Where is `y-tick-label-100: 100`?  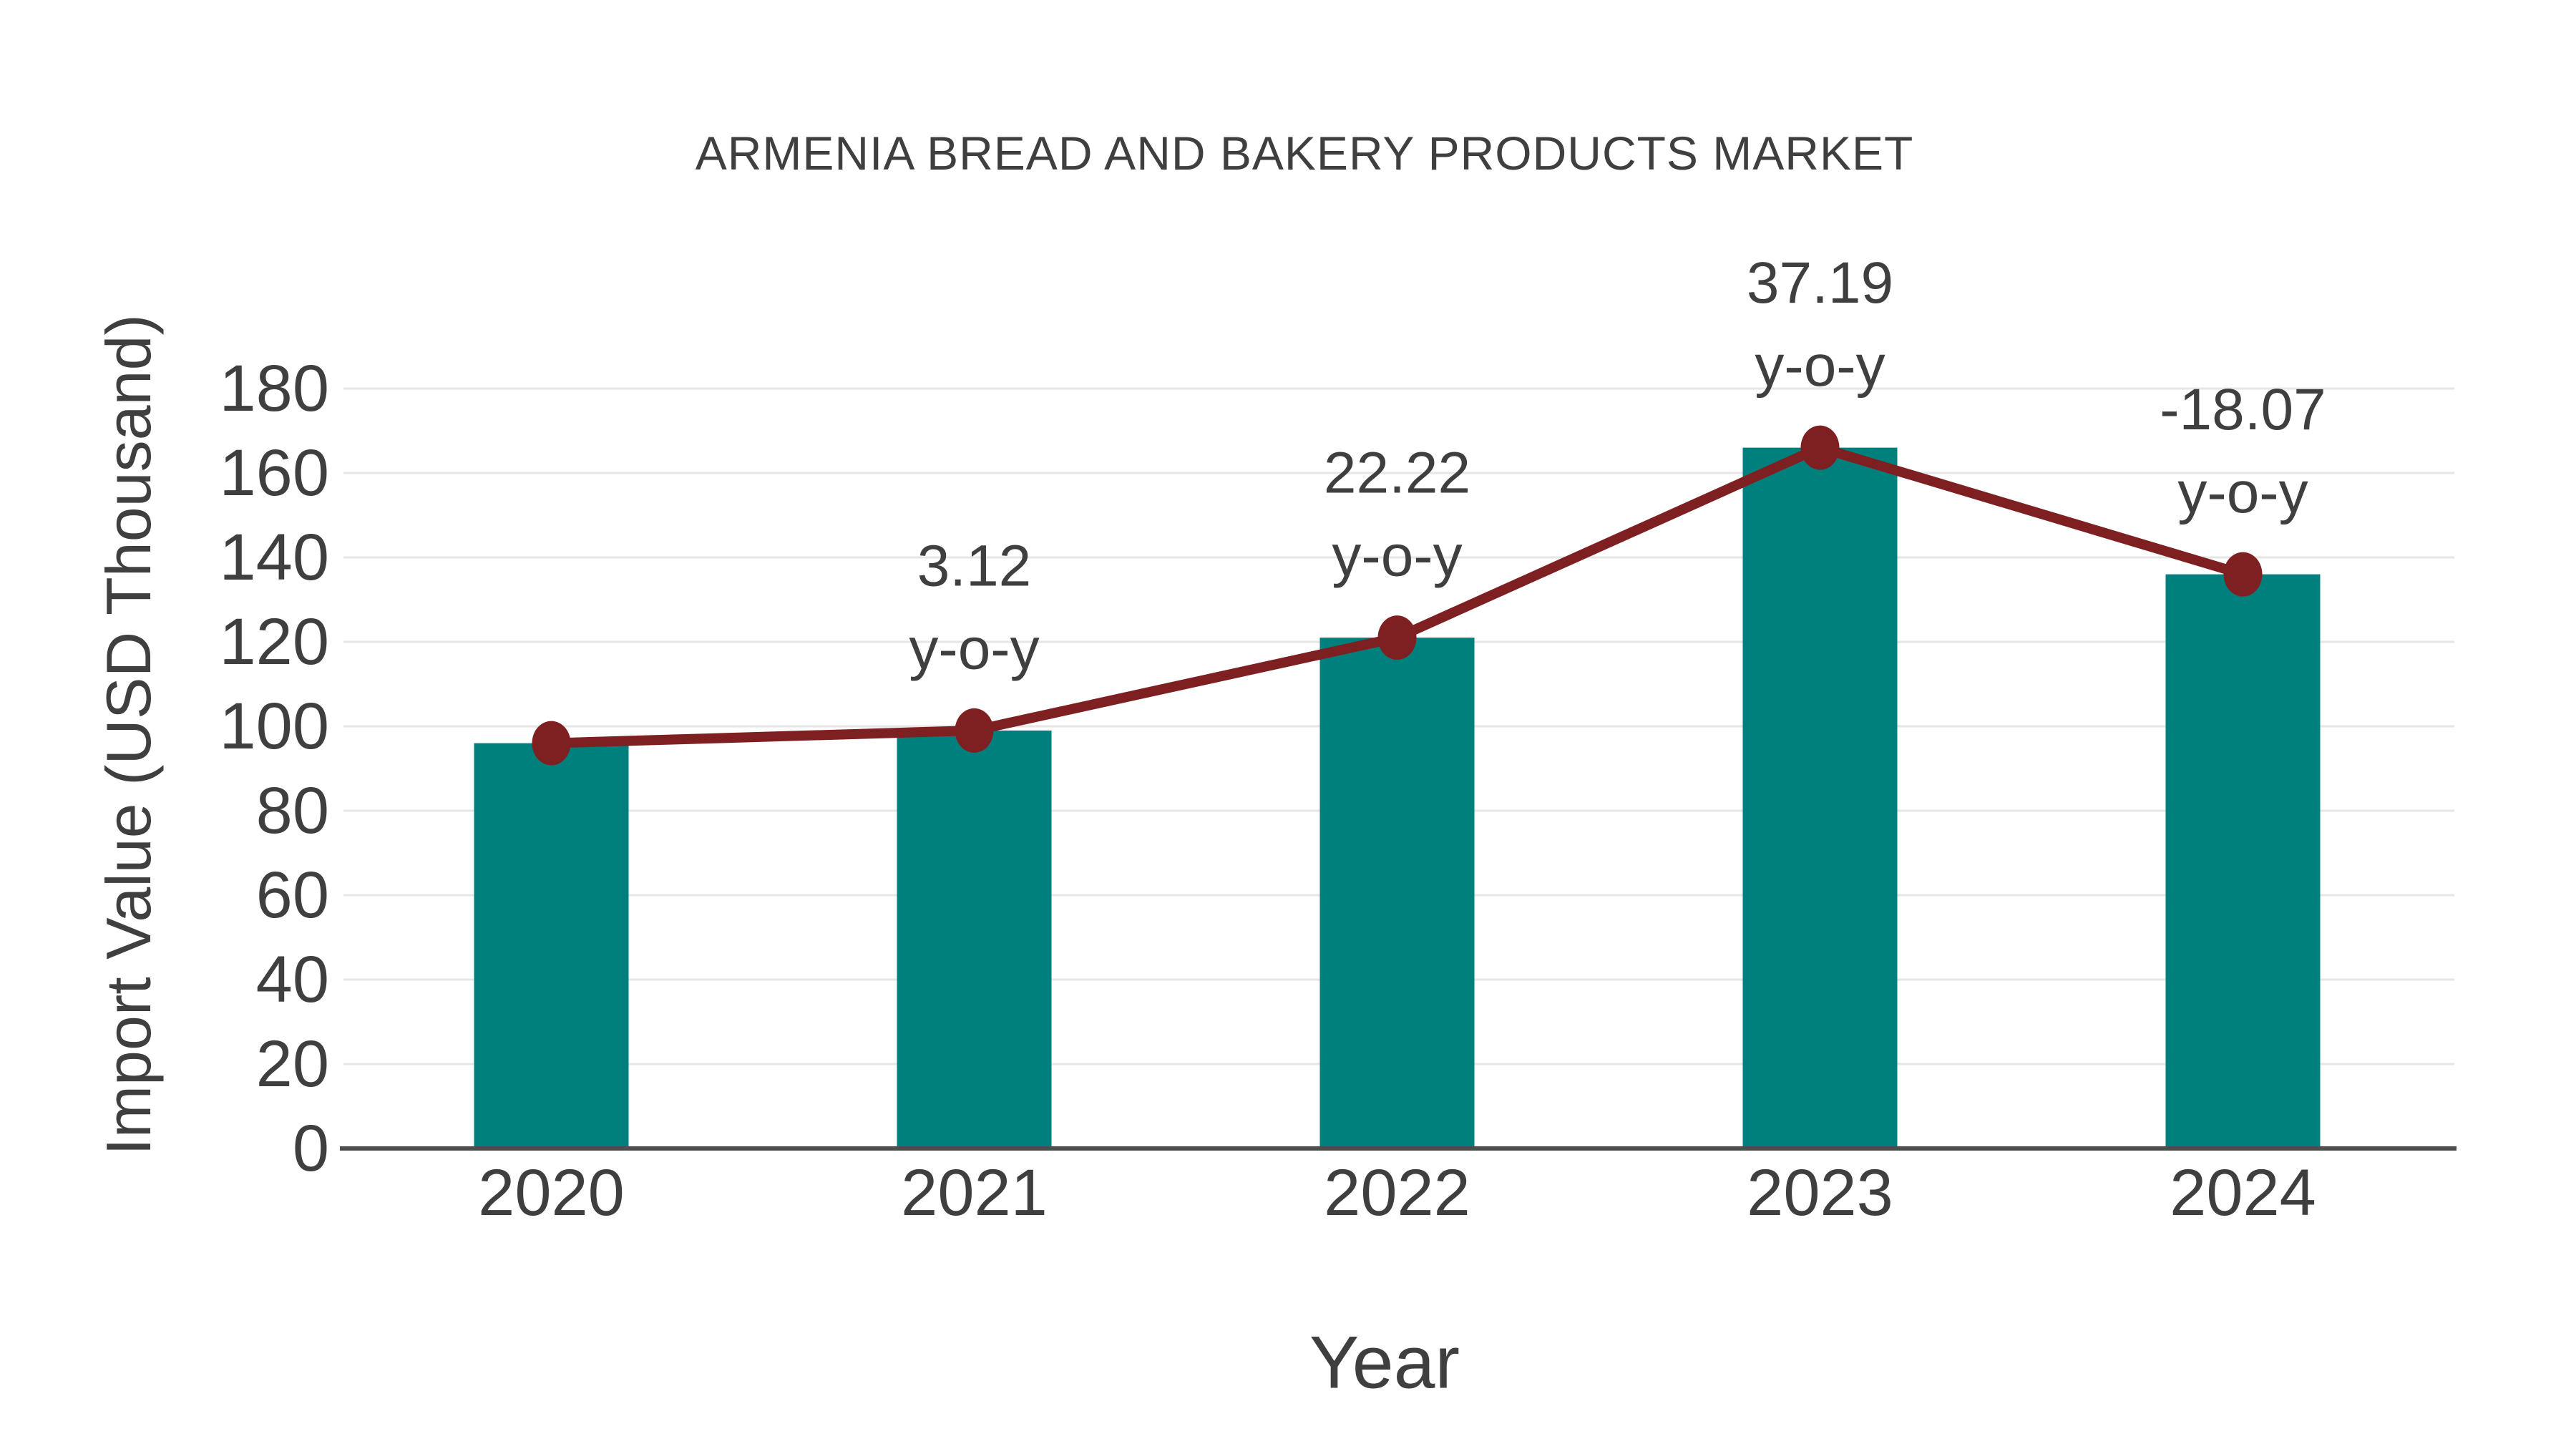 y-tick-label-100: 100 is located at coordinates (275, 726).